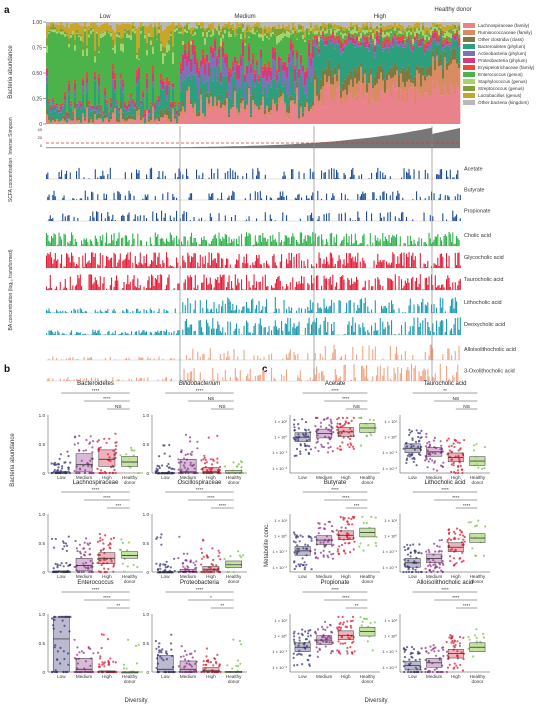 This screenshot has height=707, width=558. What do you see at coordinates (265, 369) in the screenshot?
I see `panel-label-c: c` at bounding box center [265, 369].